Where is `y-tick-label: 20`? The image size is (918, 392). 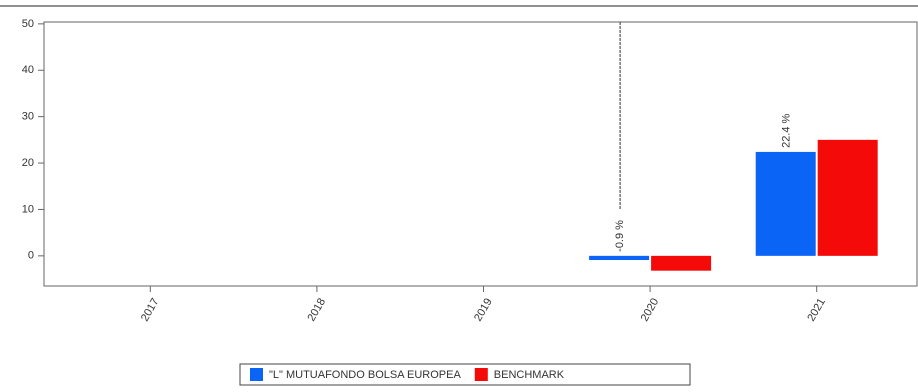 y-tick-label: 20 is located at coordinates (28, 163).